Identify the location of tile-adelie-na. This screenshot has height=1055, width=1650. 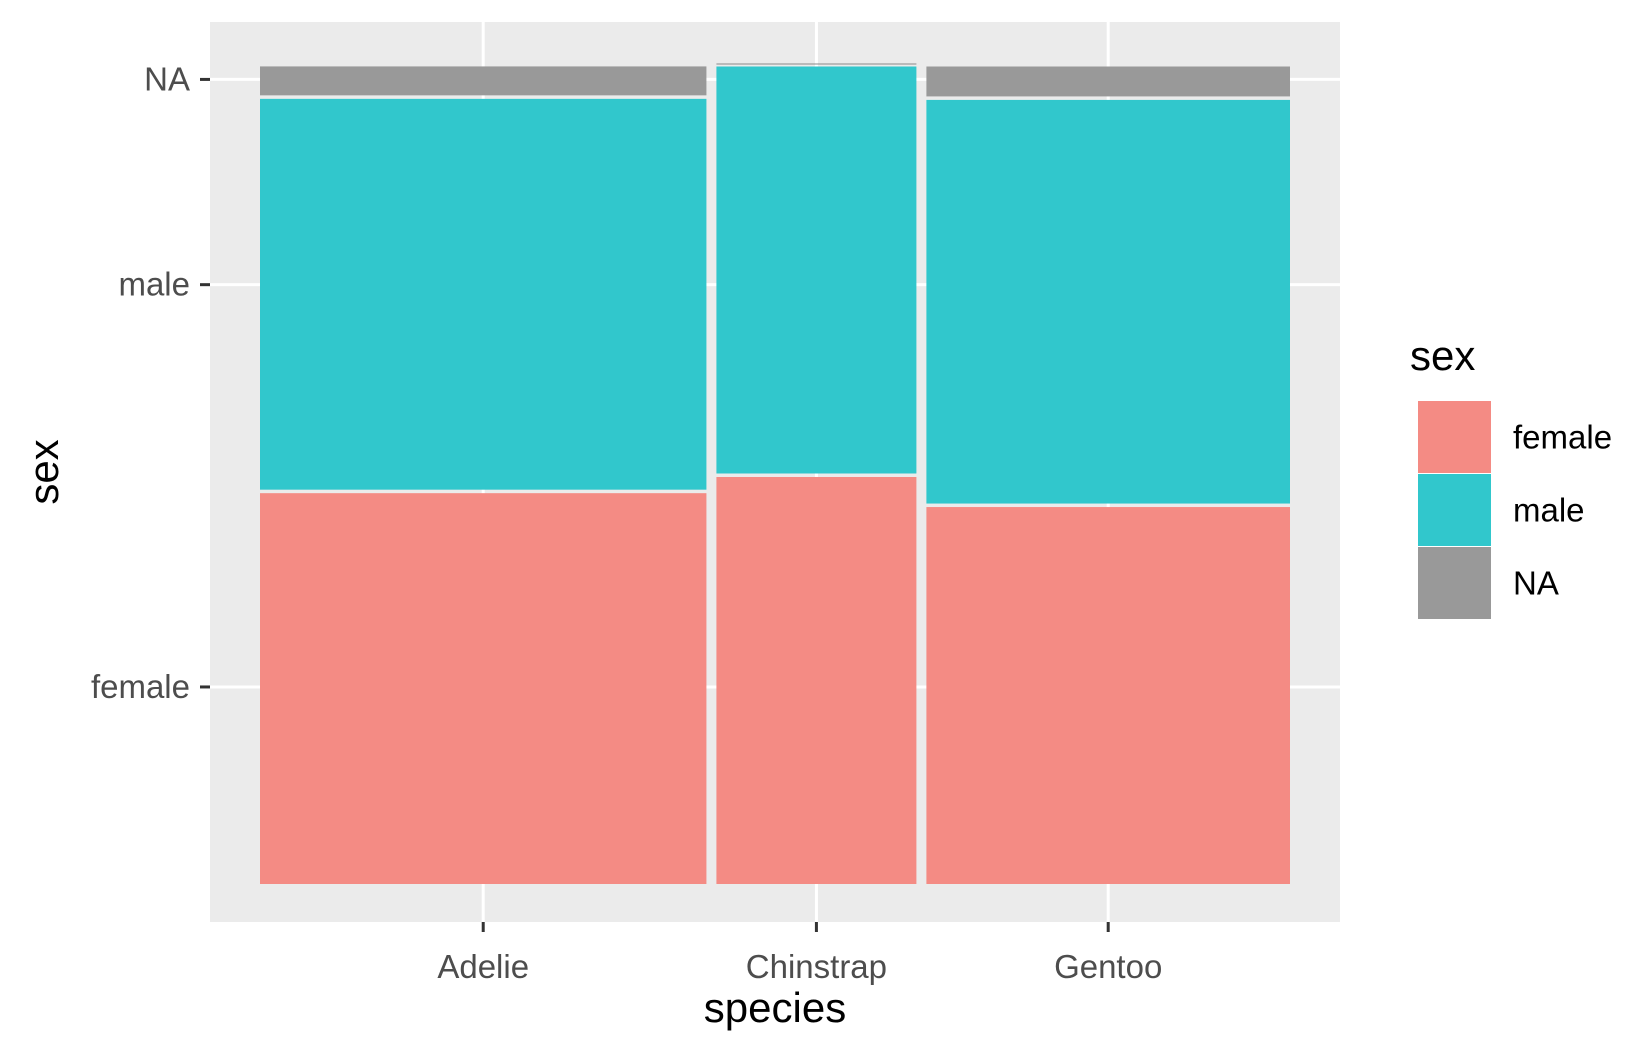
(483, 81).